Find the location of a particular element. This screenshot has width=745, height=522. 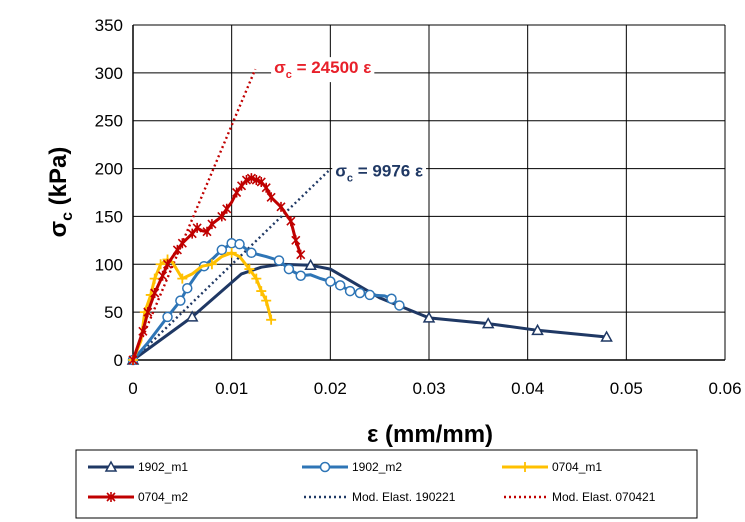

legend-box is located at coordinates (386, 484).